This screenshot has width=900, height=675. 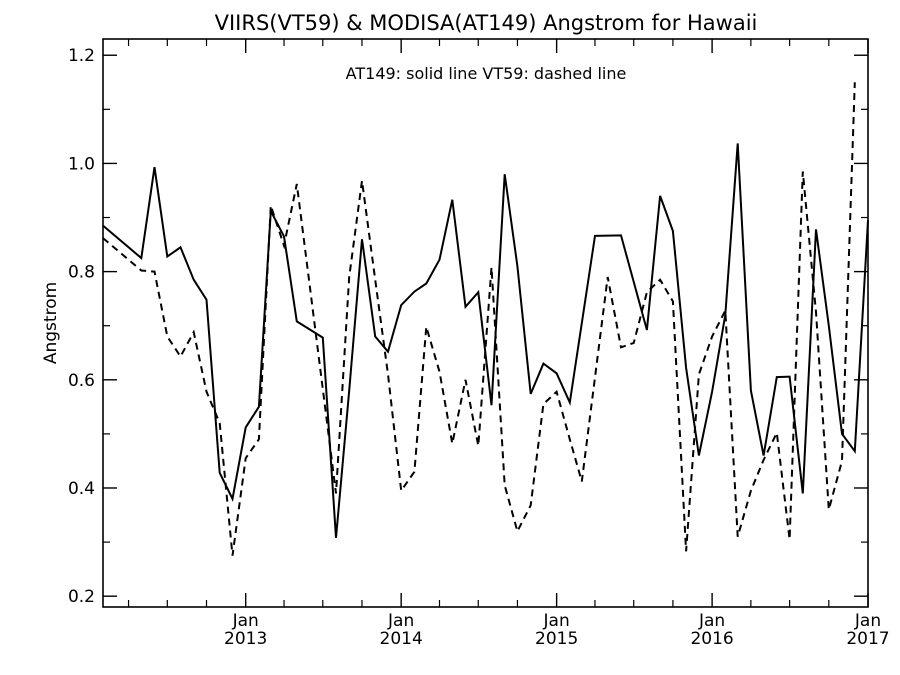 What do you see at coordinates (401, 639) in the screenshot?
I see `x-tick-label-year: 2014` at bounding box center [401, 639].